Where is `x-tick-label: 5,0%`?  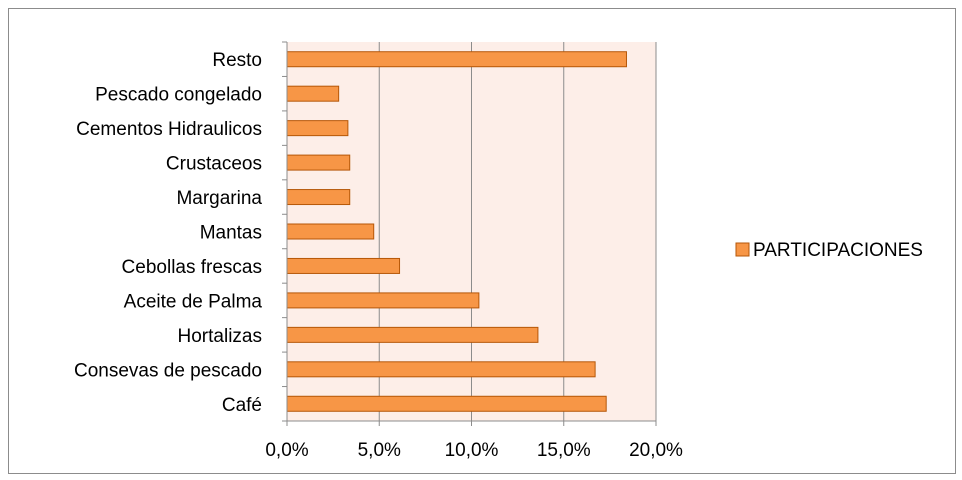 x-tick-label: 5,0% is located at coordinates (379, 450).